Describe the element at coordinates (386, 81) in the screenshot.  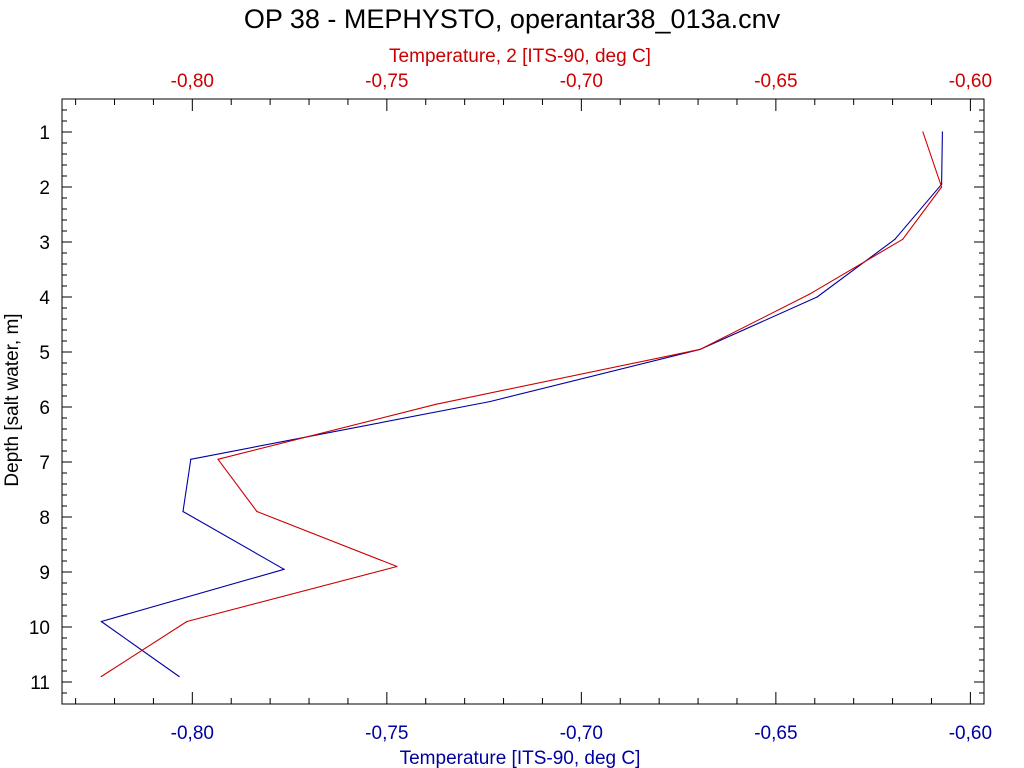
I see `x-top-tick-label: -0,75` at that location.